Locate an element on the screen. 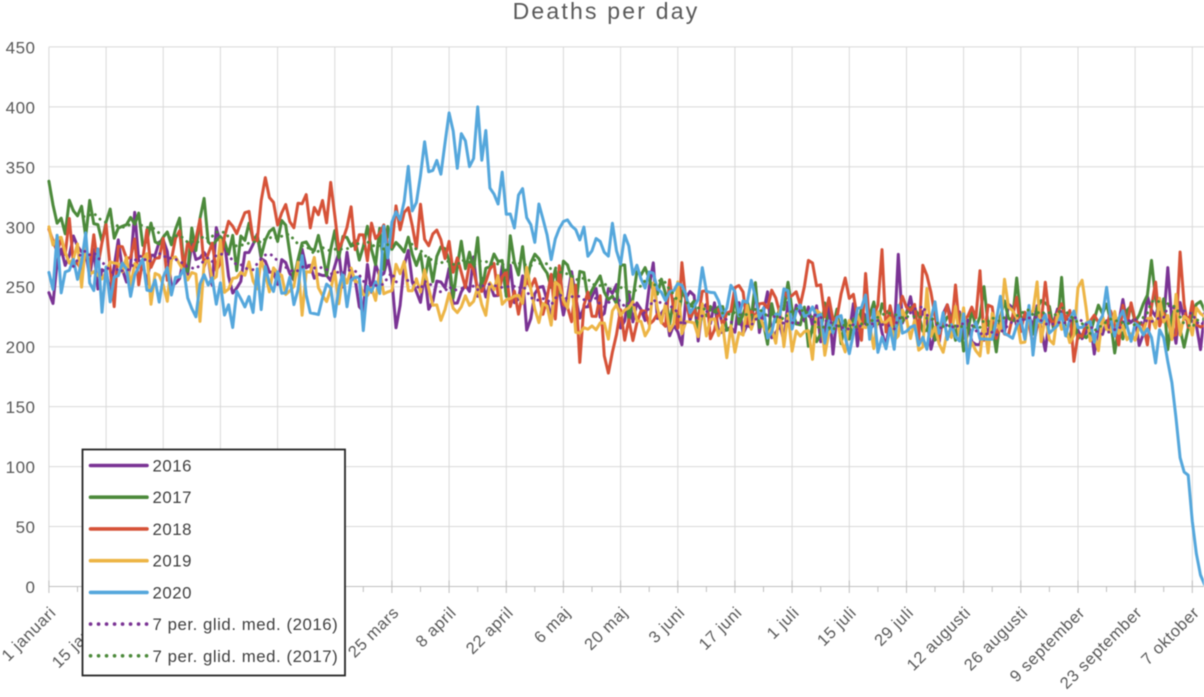 This screenshot has width=1204, height=697. svg-text: 2018 is located at coordinates (173, 529).